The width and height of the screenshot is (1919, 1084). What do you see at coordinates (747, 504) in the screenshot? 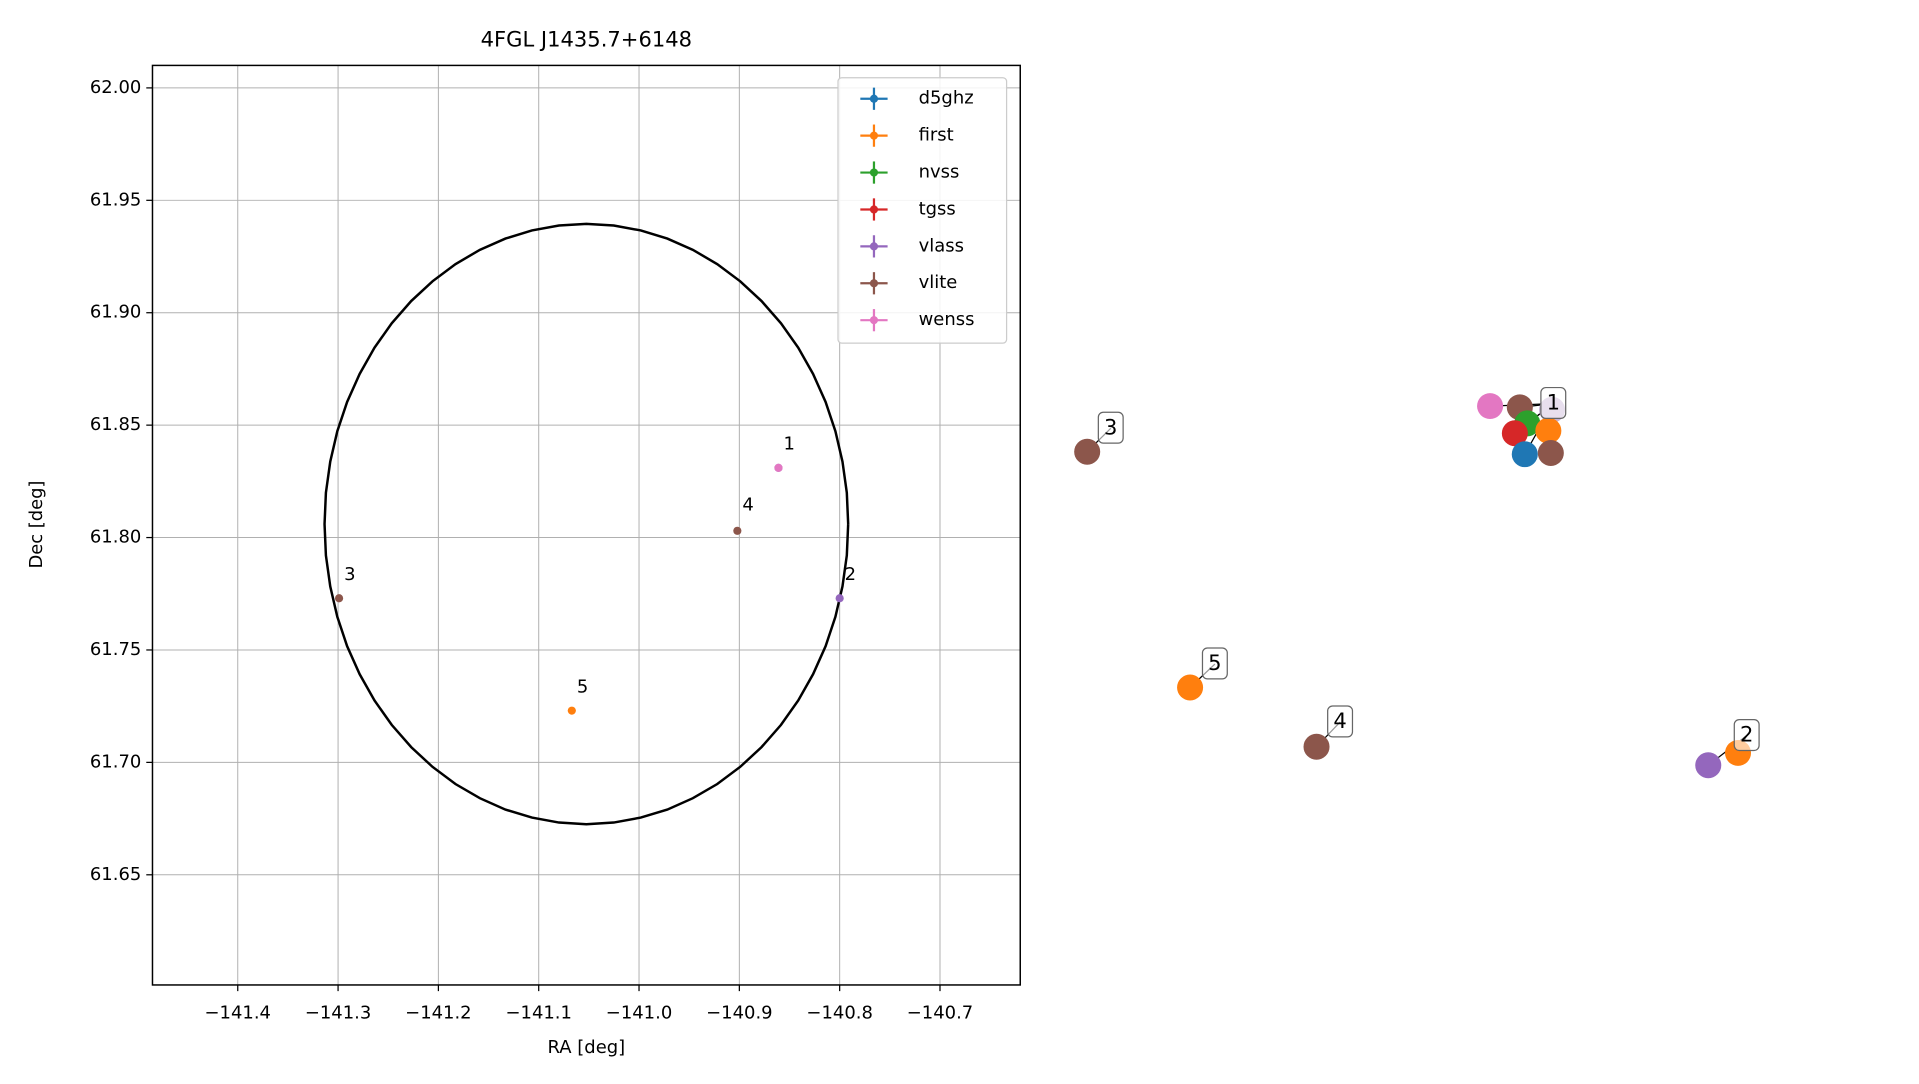
I see `point-annotation: 4` at bounding box center [747, 504].